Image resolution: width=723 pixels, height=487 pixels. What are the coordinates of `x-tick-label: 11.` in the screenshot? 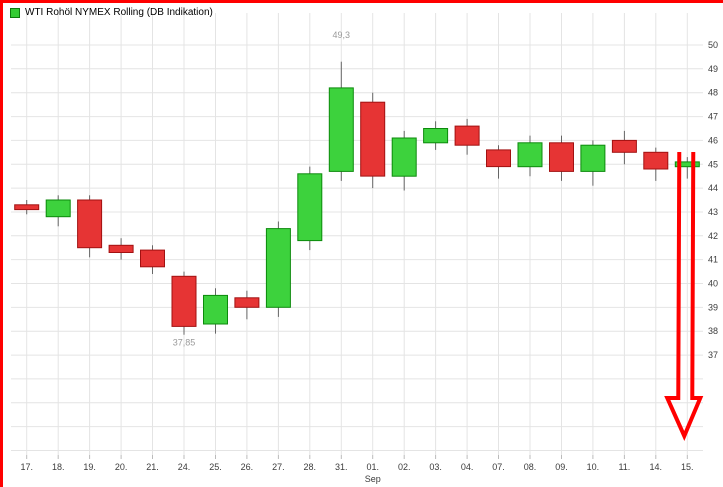 It's located at (624, 467).